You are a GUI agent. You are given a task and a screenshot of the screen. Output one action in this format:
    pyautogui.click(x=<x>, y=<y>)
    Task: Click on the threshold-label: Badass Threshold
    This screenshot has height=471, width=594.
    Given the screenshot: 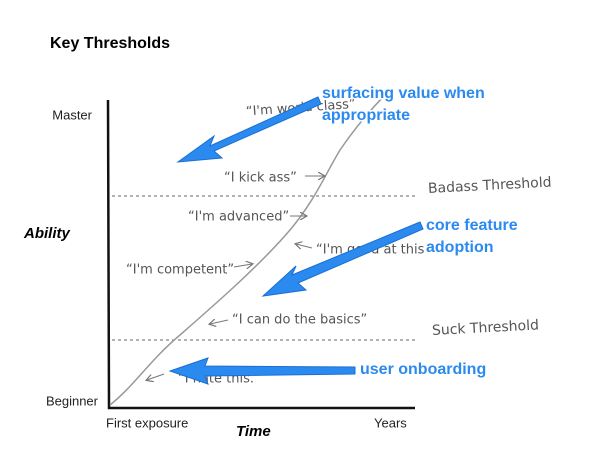 What is the action you would take?
    pyautogui.click(x=490, y=186)
    